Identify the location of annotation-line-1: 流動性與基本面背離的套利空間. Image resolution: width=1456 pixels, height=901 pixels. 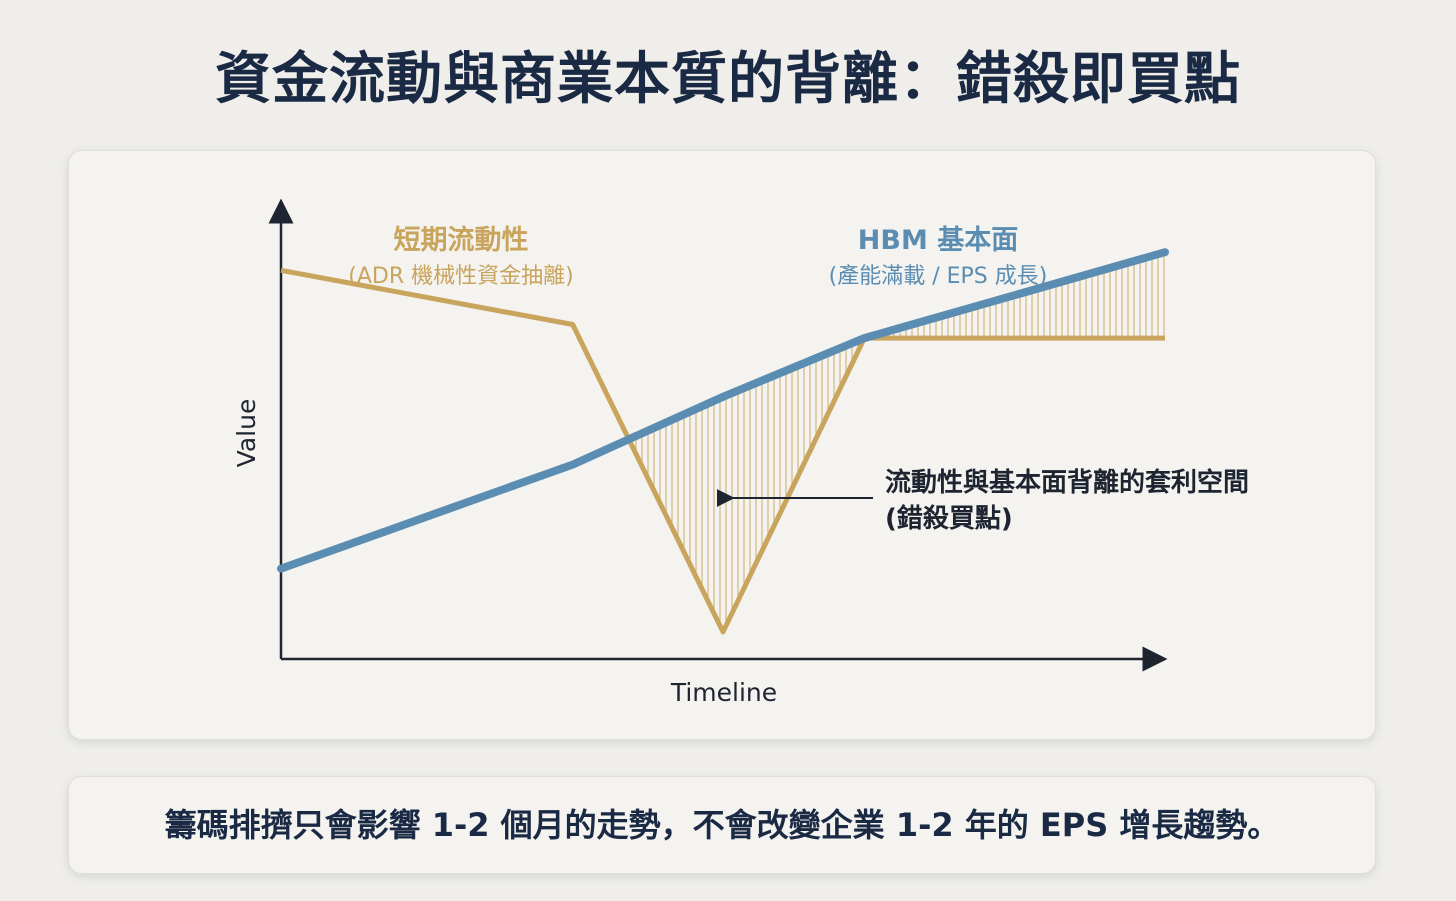
(1067, 482).